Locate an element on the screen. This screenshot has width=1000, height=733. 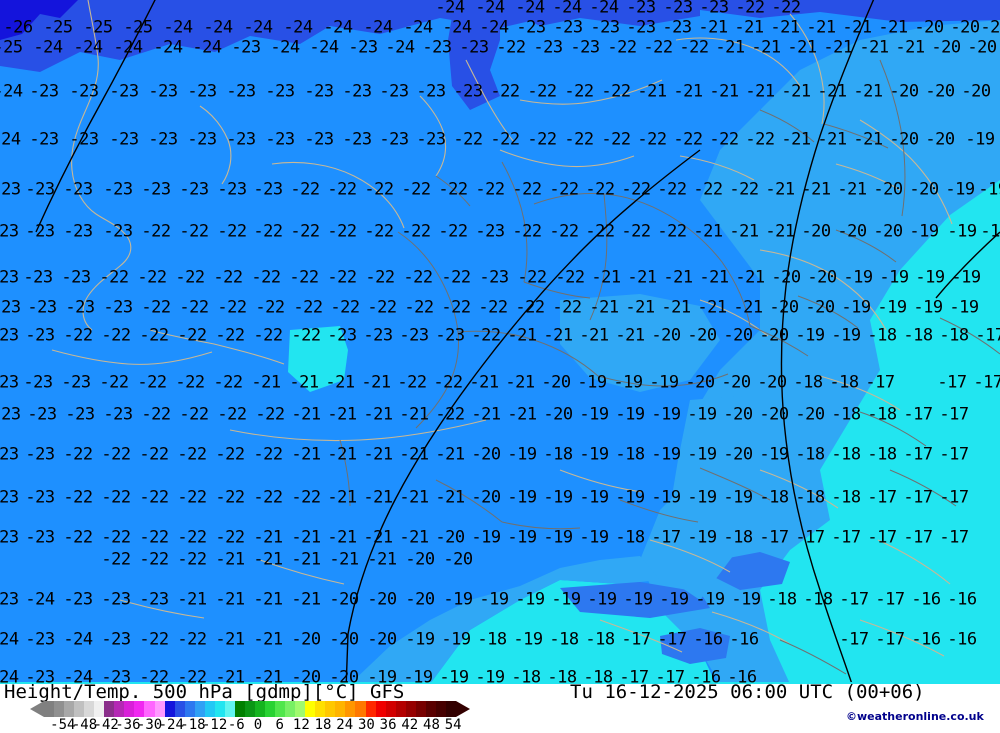
band-cyan-alps is located at coordinates (640, 343).